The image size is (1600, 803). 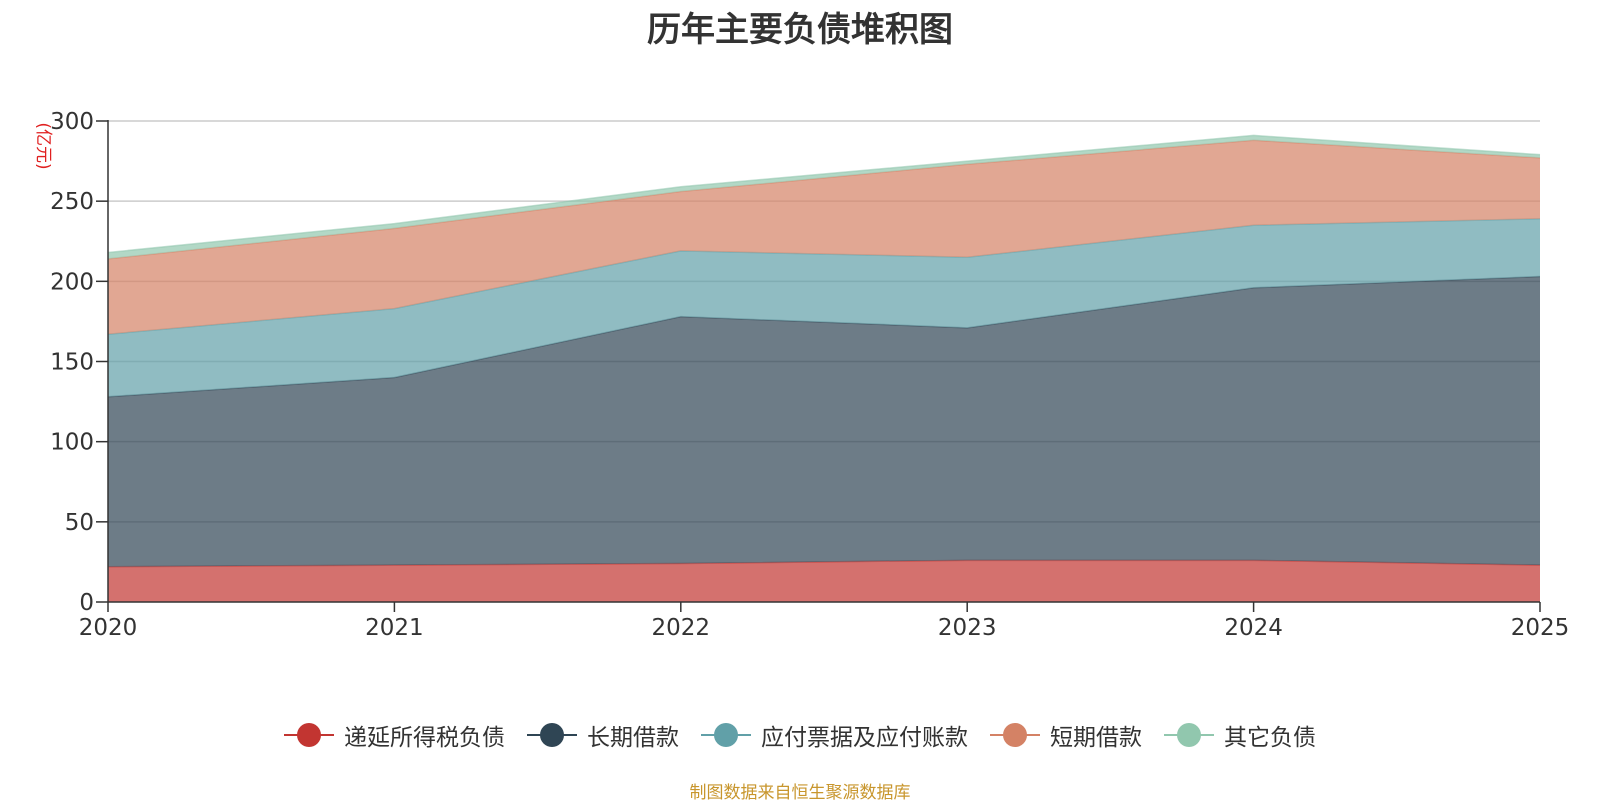 What do you see at coordinates (1253, 628) in the screenshot?
I see `x-tick-label: 2024` at bounding box center [1253, 628].